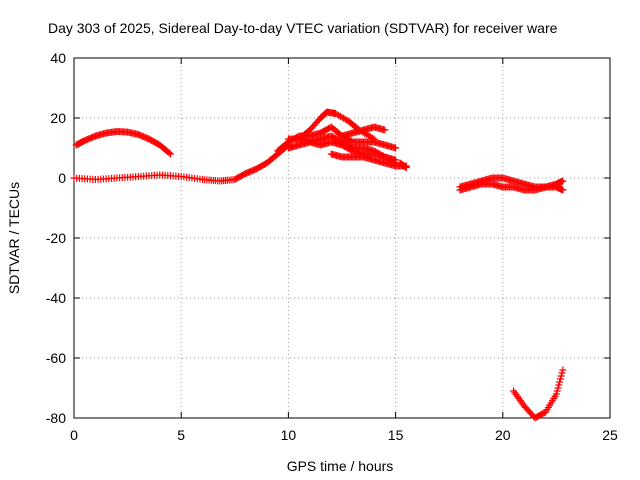 This screenshot has height=480, width=640. I want to click on series-arc-K, so click(511, 185).